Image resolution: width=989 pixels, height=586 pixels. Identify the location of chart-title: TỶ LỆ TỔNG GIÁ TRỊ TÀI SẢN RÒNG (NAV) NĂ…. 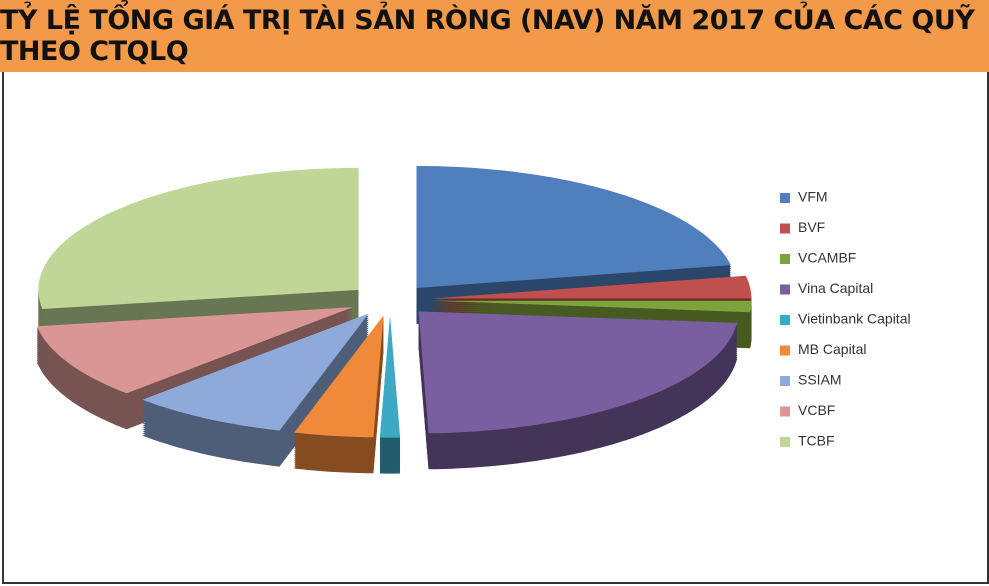
(494, 36).